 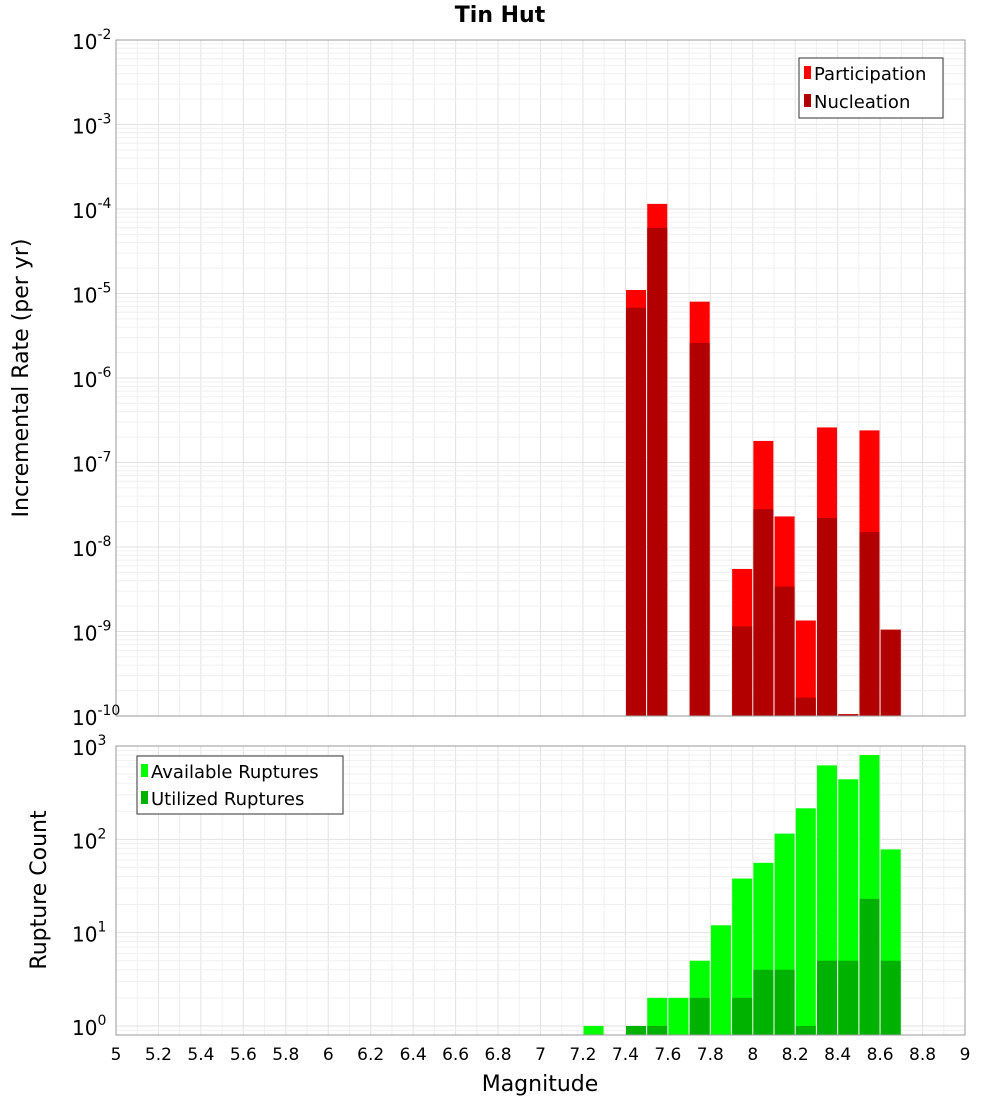 I want to click on legend-swatch-utilized, so click(x=144, y=797).